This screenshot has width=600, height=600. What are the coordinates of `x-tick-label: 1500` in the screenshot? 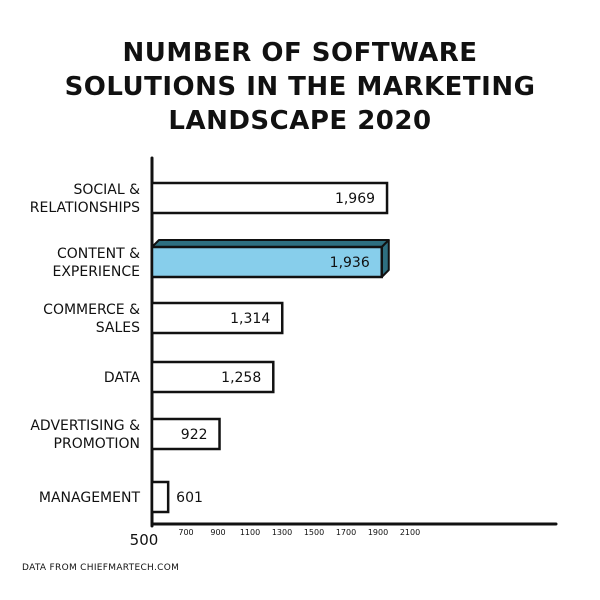 It's located at (314, 532).